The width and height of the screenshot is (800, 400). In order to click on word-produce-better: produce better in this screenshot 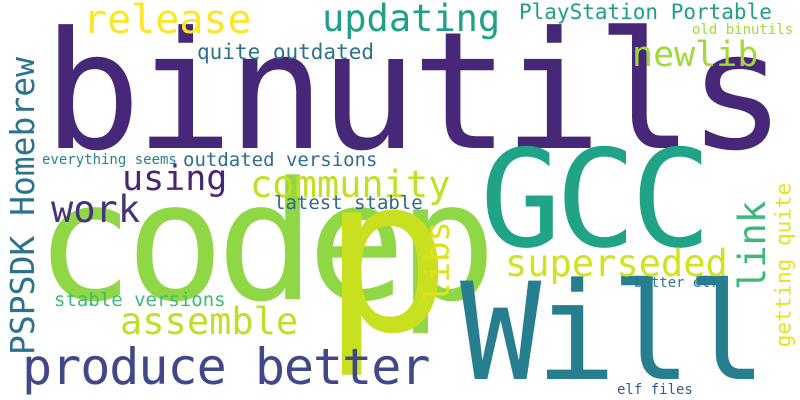, I will do `click(226, 367)`.